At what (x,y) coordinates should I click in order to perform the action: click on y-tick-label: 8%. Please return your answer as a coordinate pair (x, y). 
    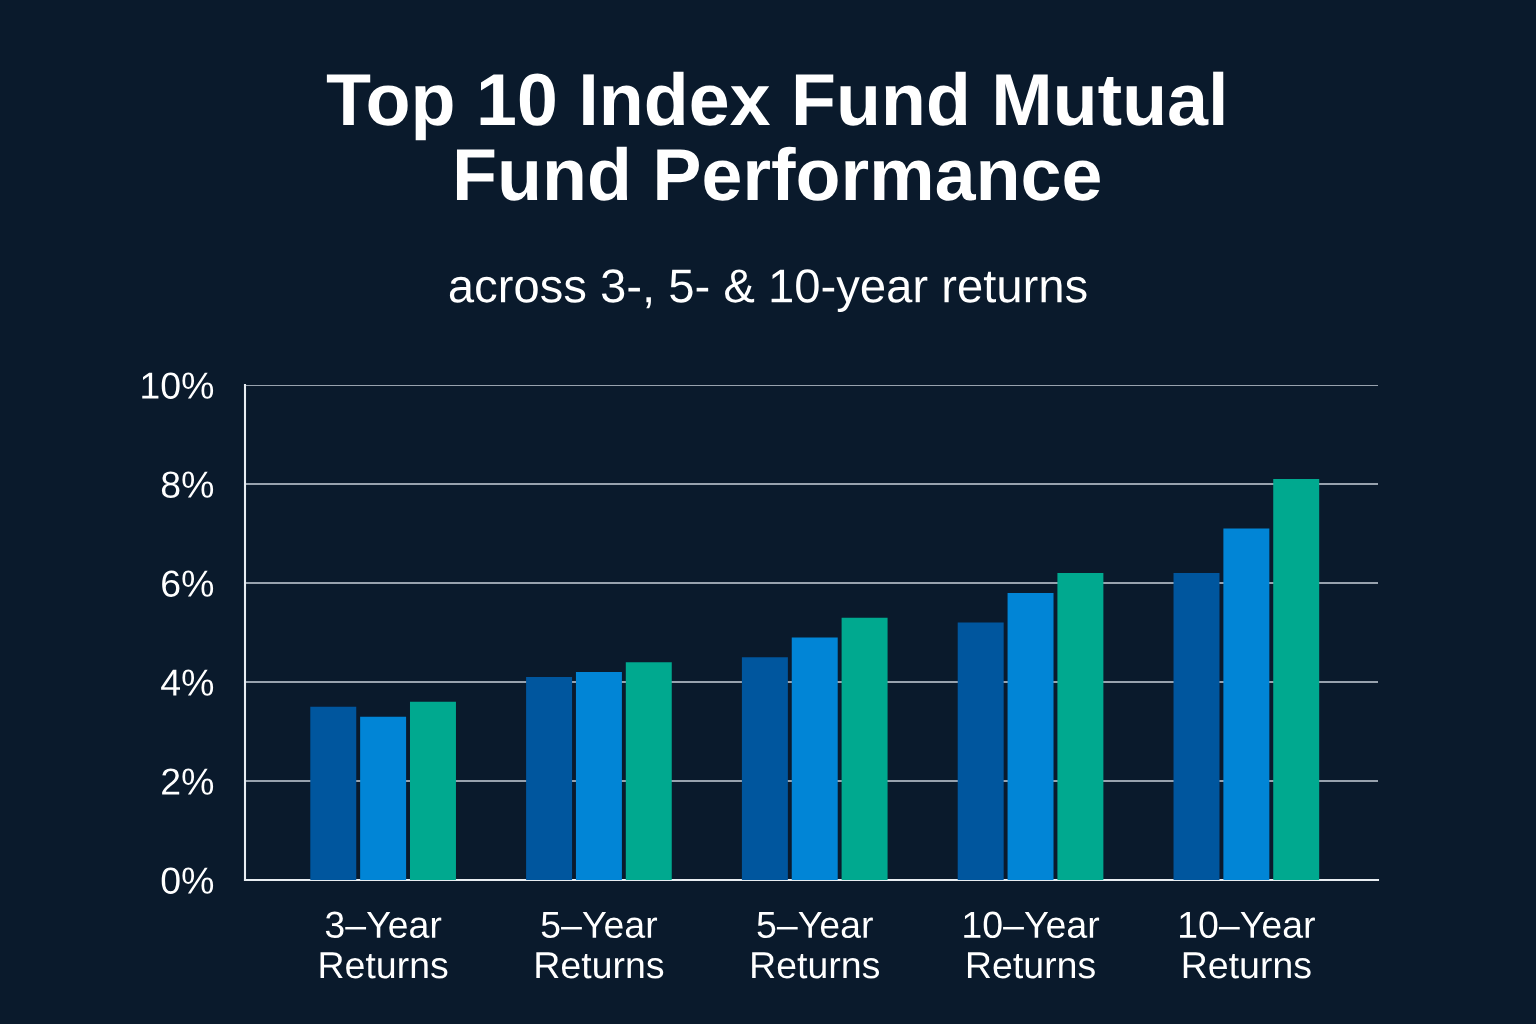
    Looking at the image, I should click on (187, 484).